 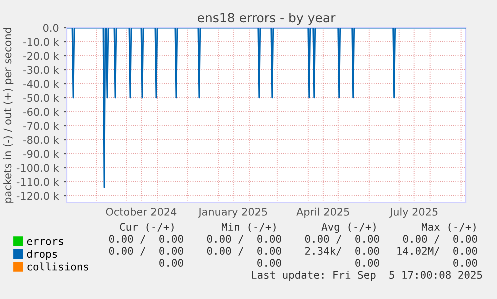 What do you see at coordinates (42, 126) in the screenshot?
I see `y-tick-label: -70.0 k` at bounding box center [42, 126].